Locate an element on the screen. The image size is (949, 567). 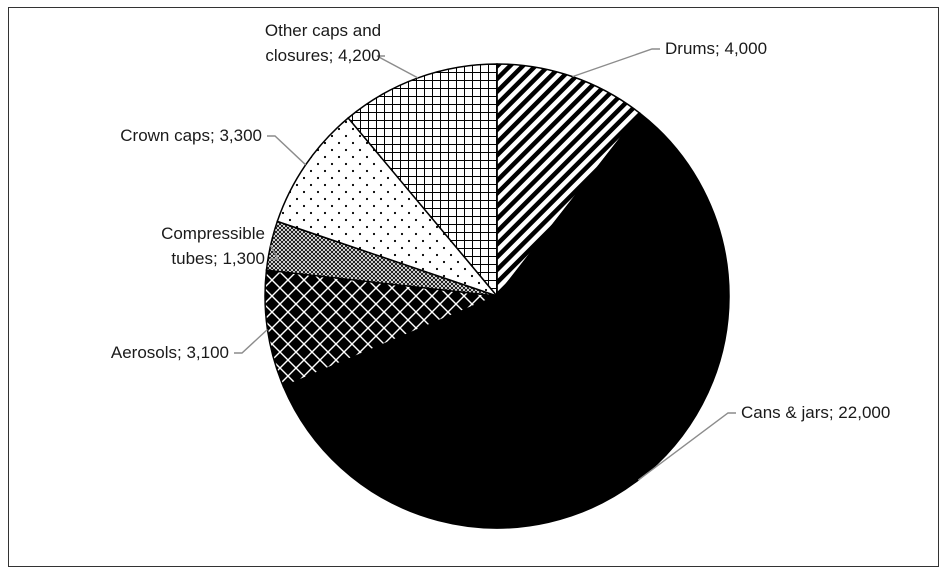
pie-slice-aerosols is located at coordinates (382, 328).